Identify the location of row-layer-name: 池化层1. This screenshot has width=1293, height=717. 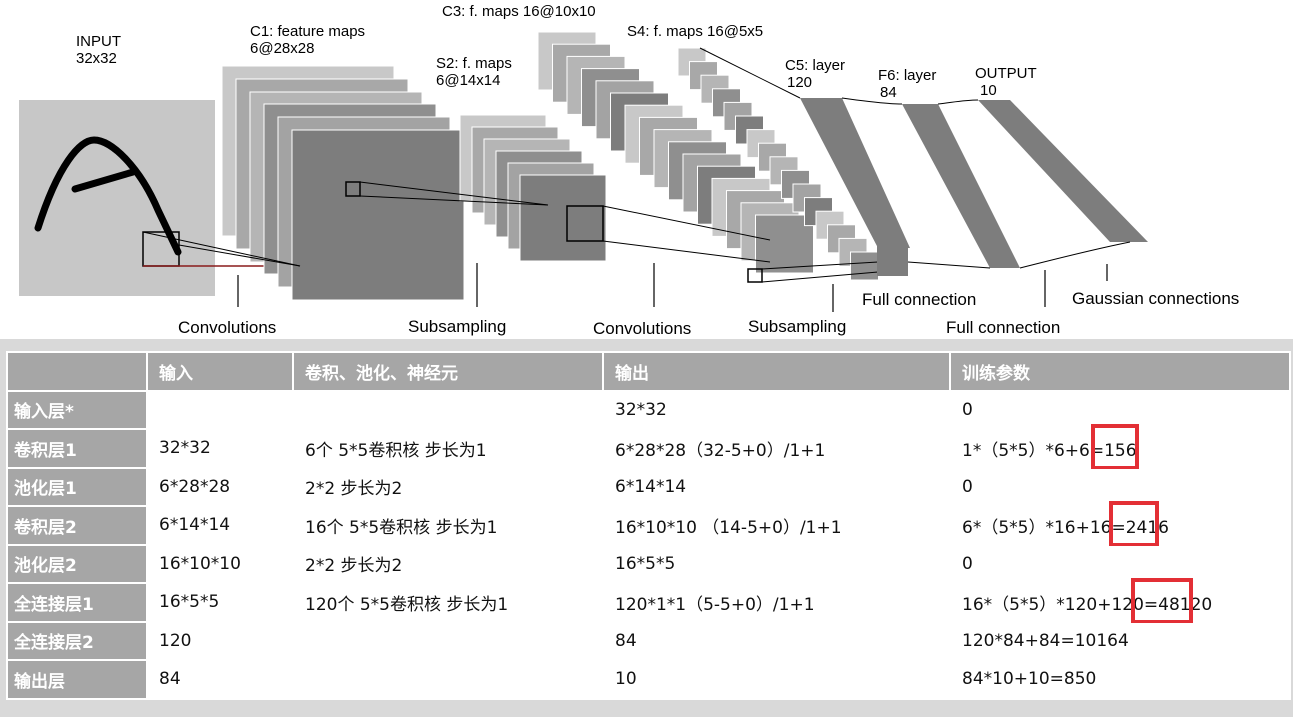
(77, 486).